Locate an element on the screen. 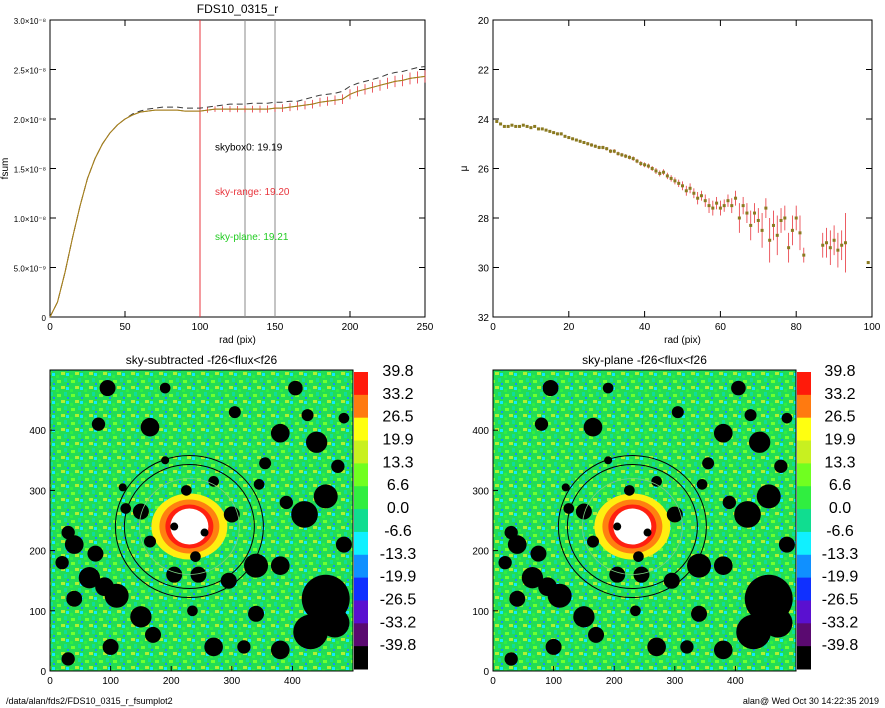 The width and height of the screenshot is (885, 708). x-tick-label: 200 is located at coordinates (350, 327).